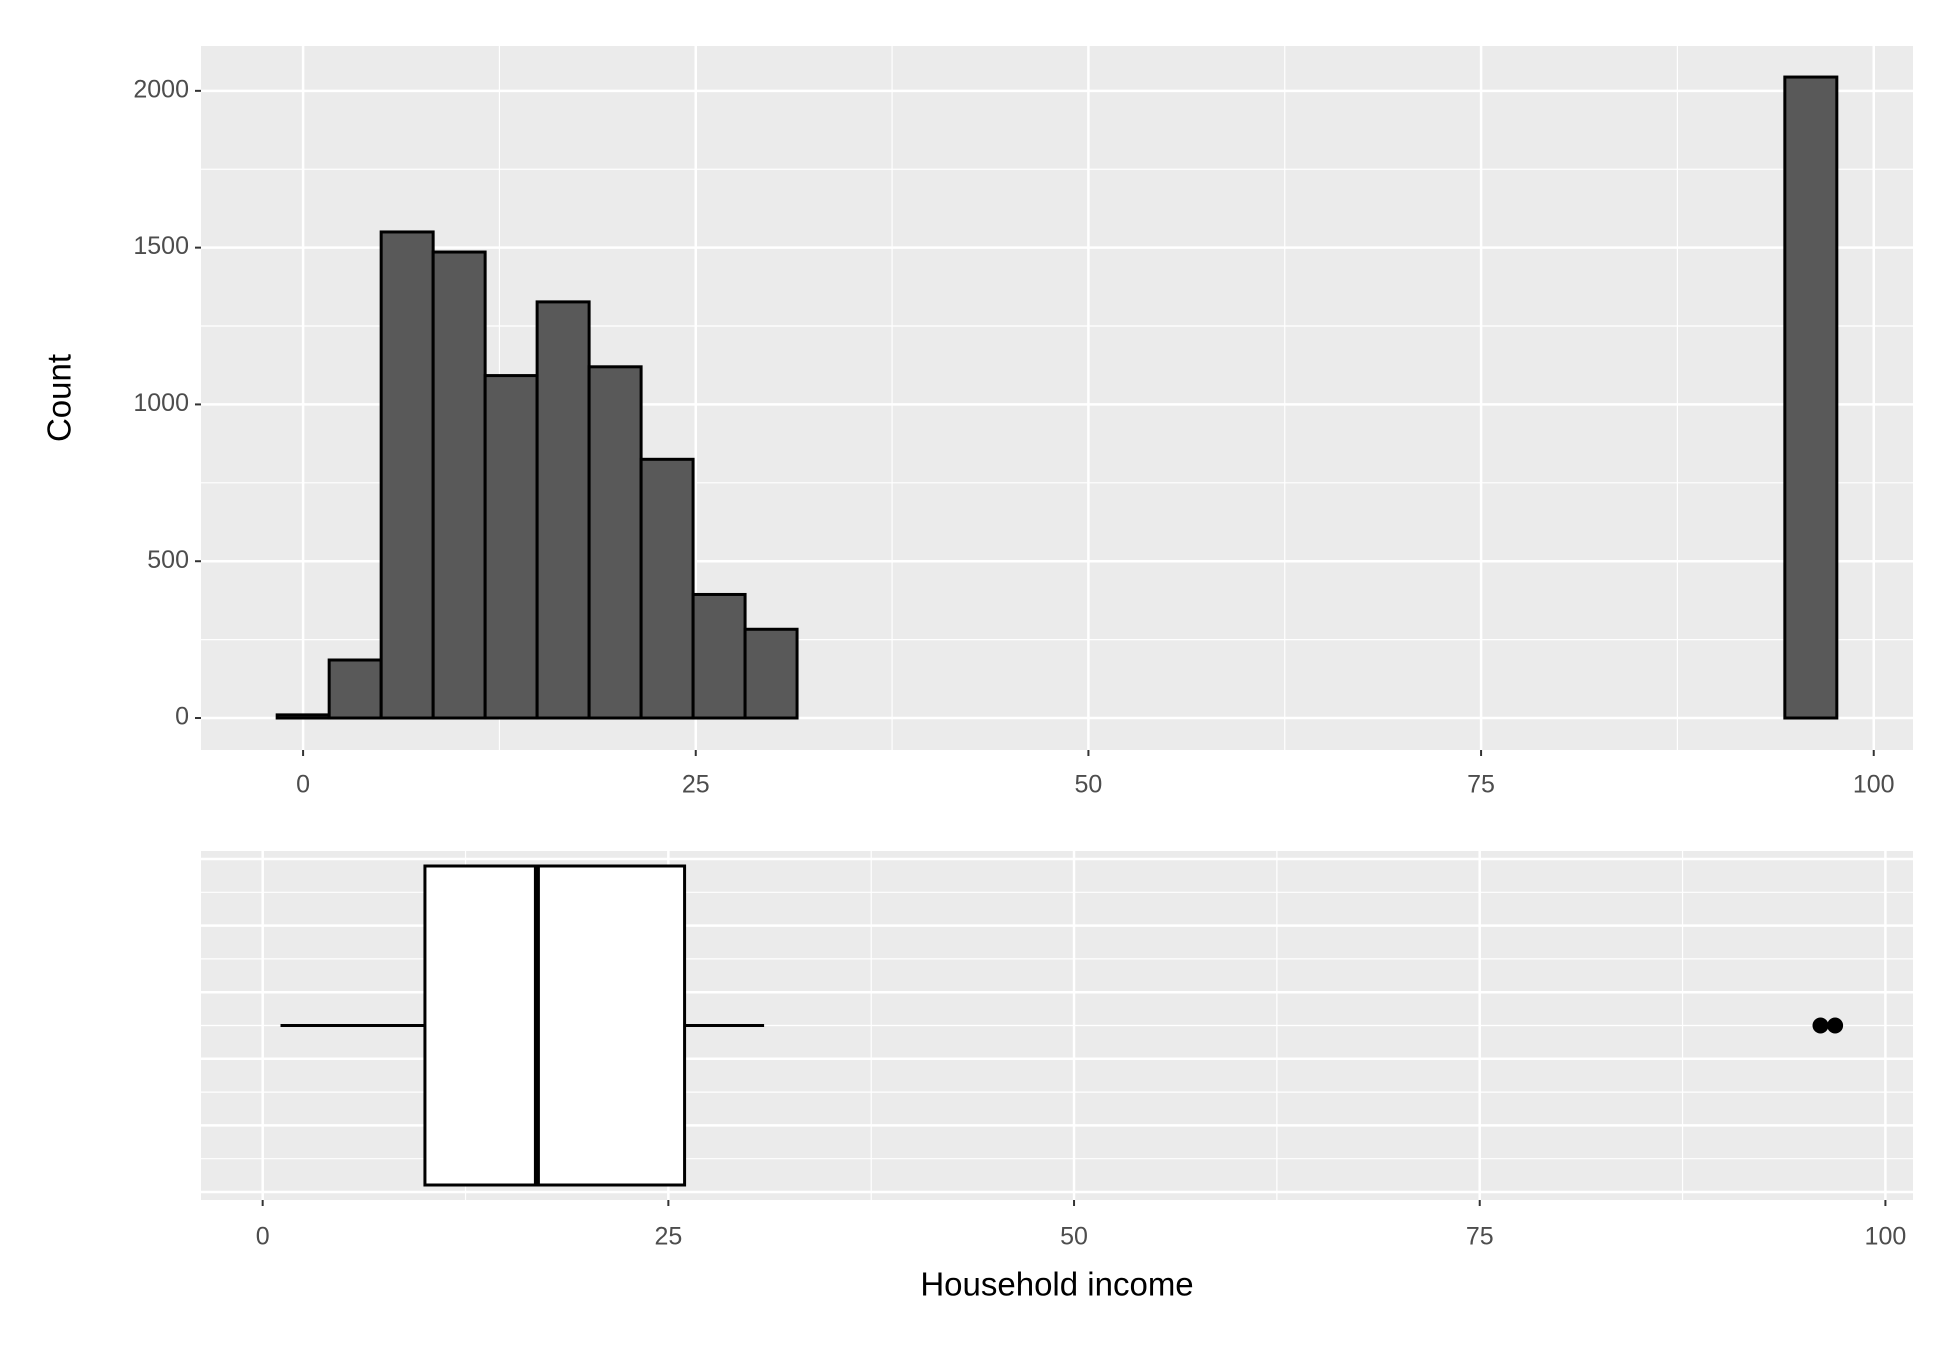 Image resolution: width=1950 pixels, height=1349 pixels. I want to click on y-axis-title: Count, so click(59, 398).